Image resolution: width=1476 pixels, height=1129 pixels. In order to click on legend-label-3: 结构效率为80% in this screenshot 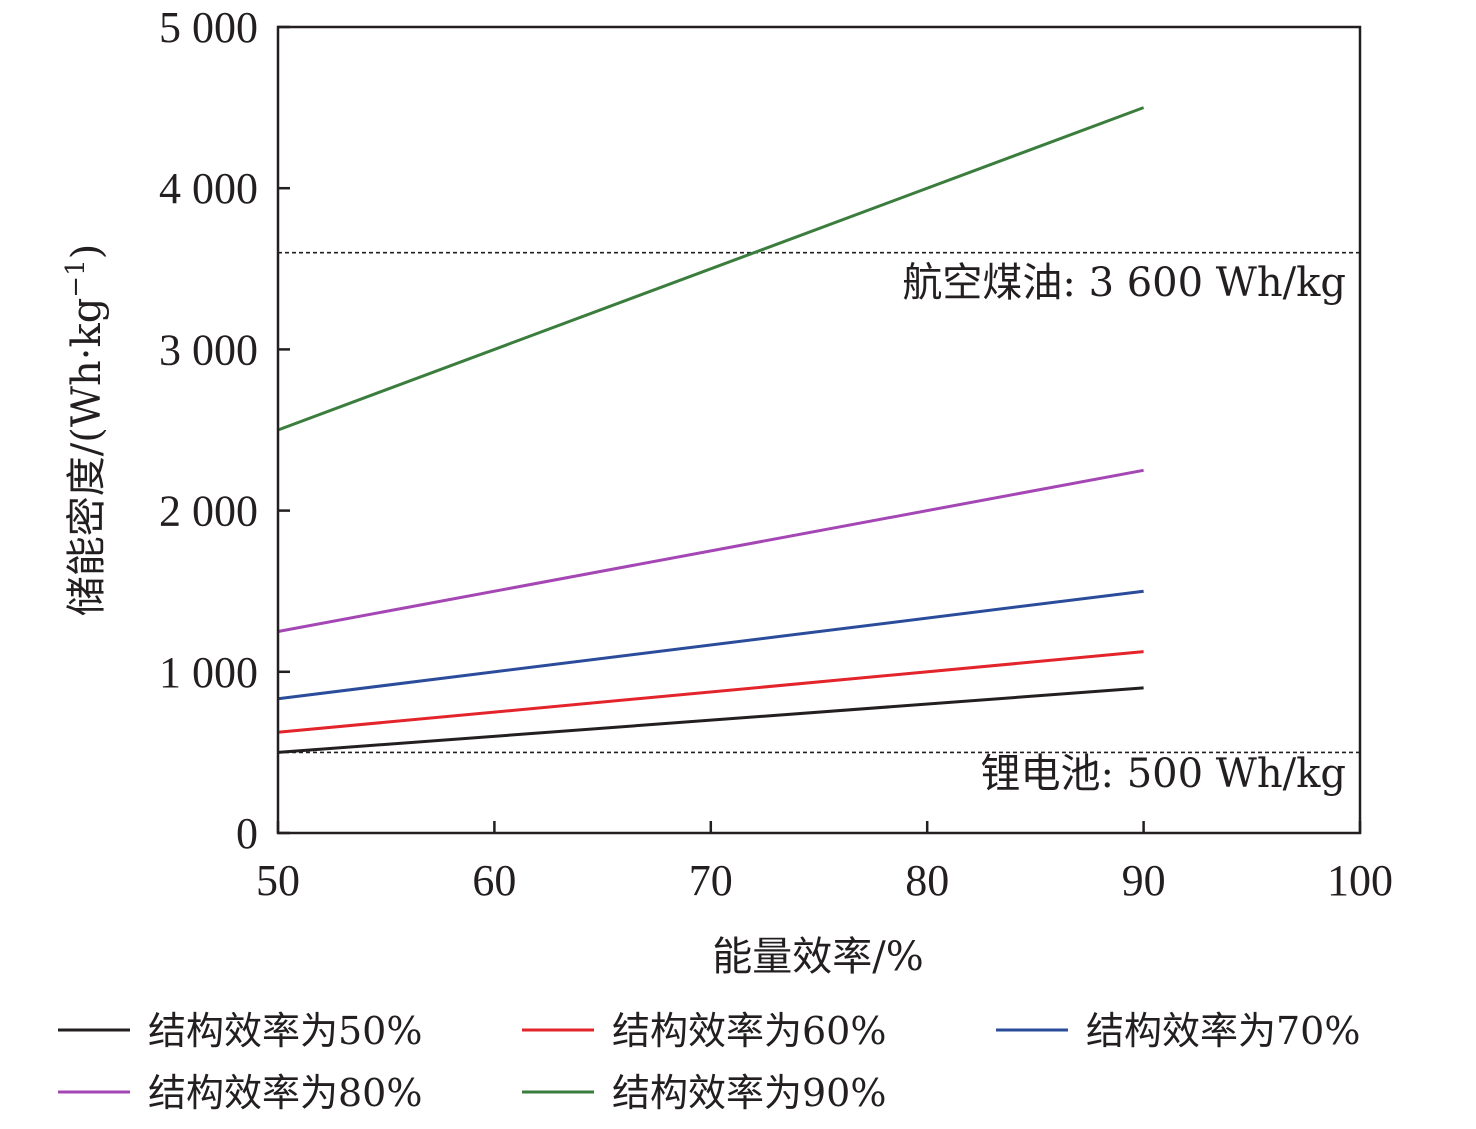, I will do `click(285, 1093)`.